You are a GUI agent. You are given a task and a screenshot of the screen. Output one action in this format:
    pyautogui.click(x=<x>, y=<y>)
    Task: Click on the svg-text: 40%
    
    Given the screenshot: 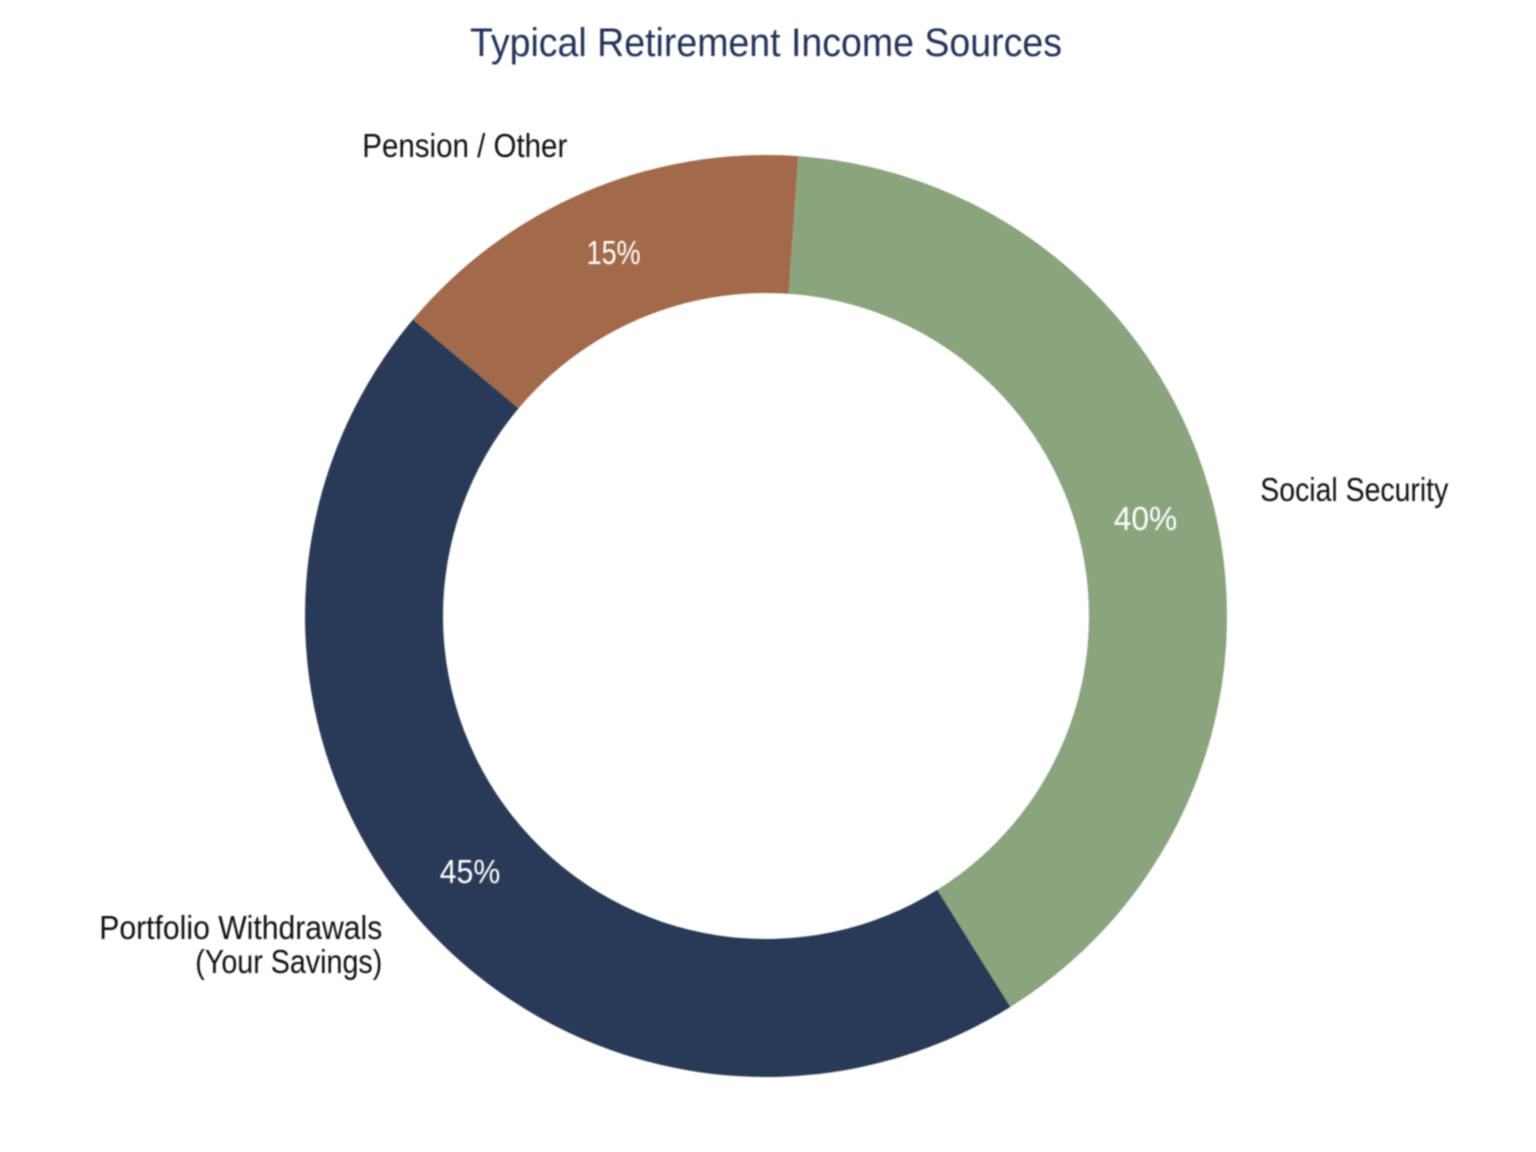 What is the action you would take?
    pyautogui.click(x=1146, y=518)
    